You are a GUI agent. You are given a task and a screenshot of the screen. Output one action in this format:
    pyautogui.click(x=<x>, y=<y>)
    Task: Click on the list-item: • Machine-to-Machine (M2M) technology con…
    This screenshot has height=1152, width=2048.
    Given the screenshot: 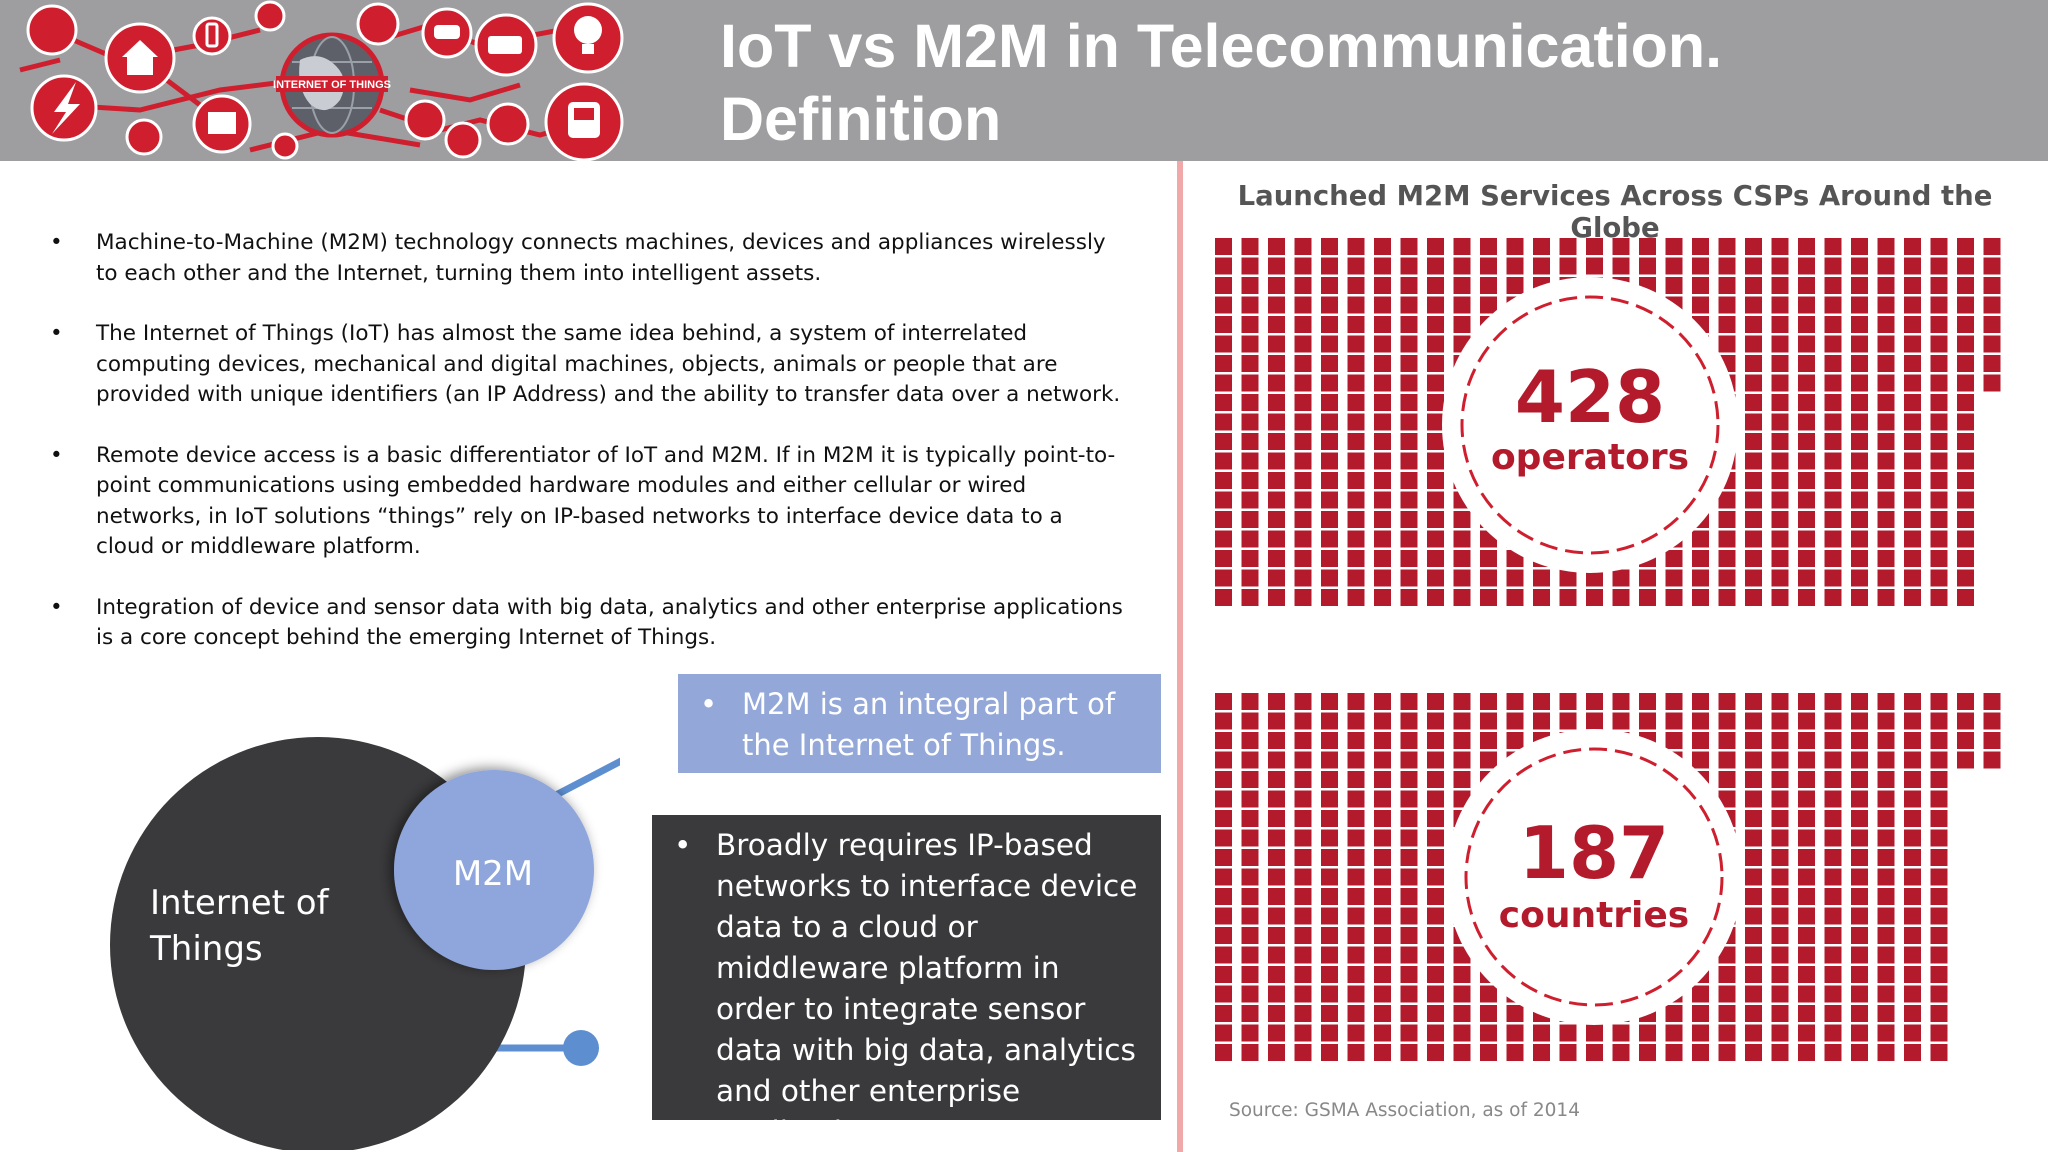 What is the action you would take?
    pyautogui.click(x=578, y=258)
    